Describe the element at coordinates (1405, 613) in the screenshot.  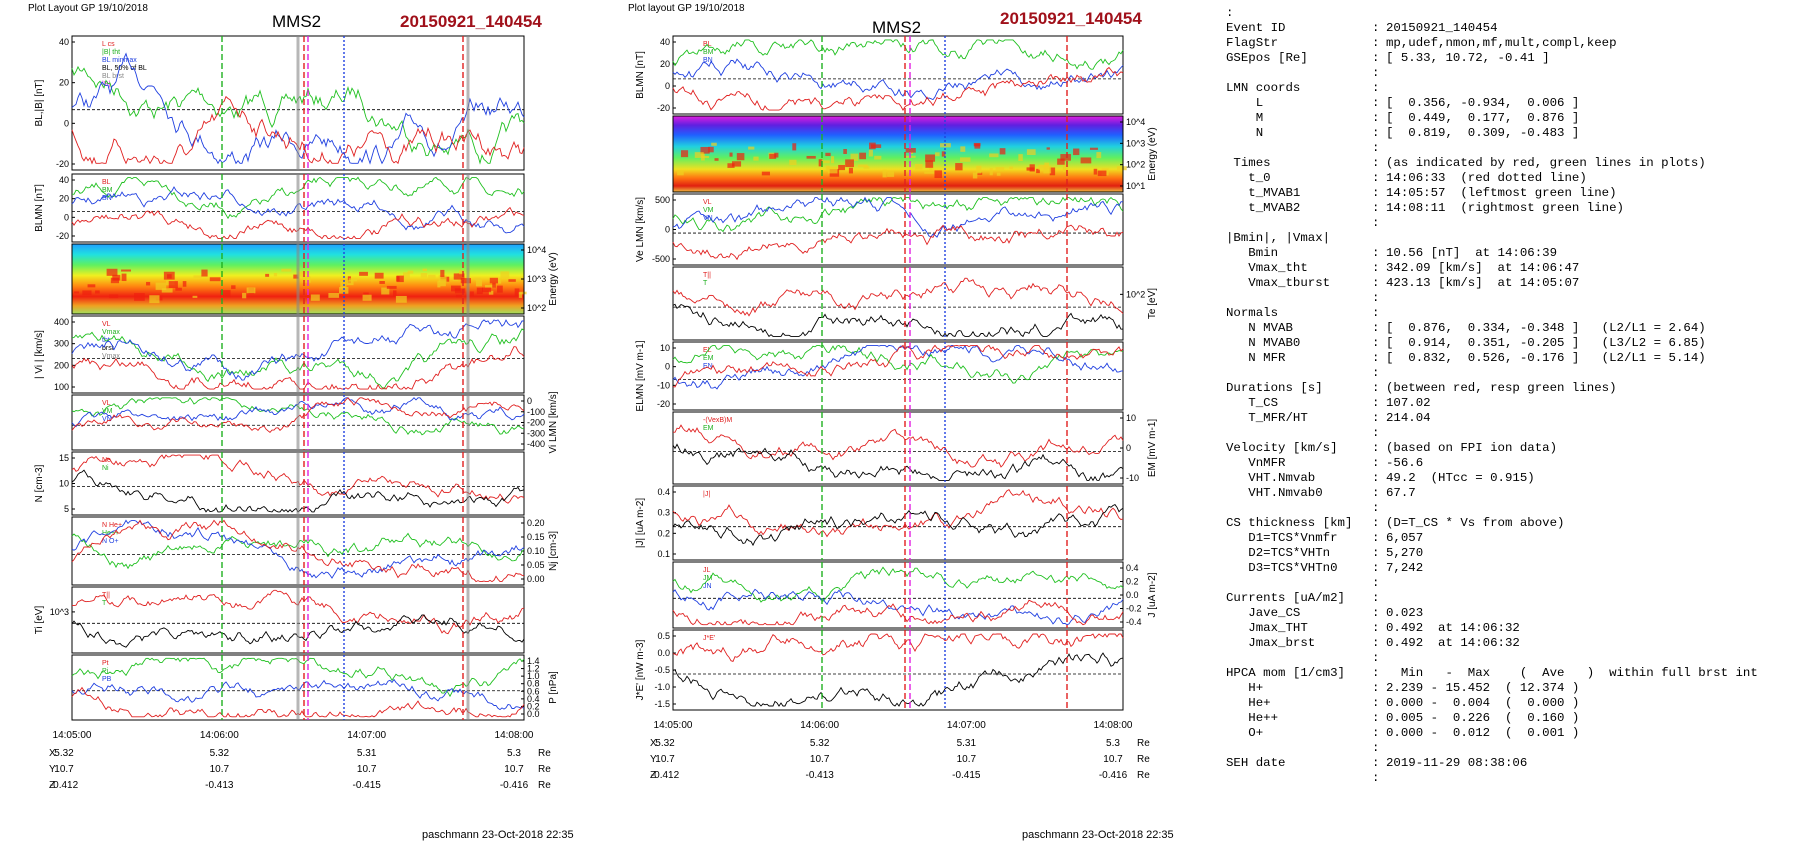
I see `info-value: 0.023` at that location.